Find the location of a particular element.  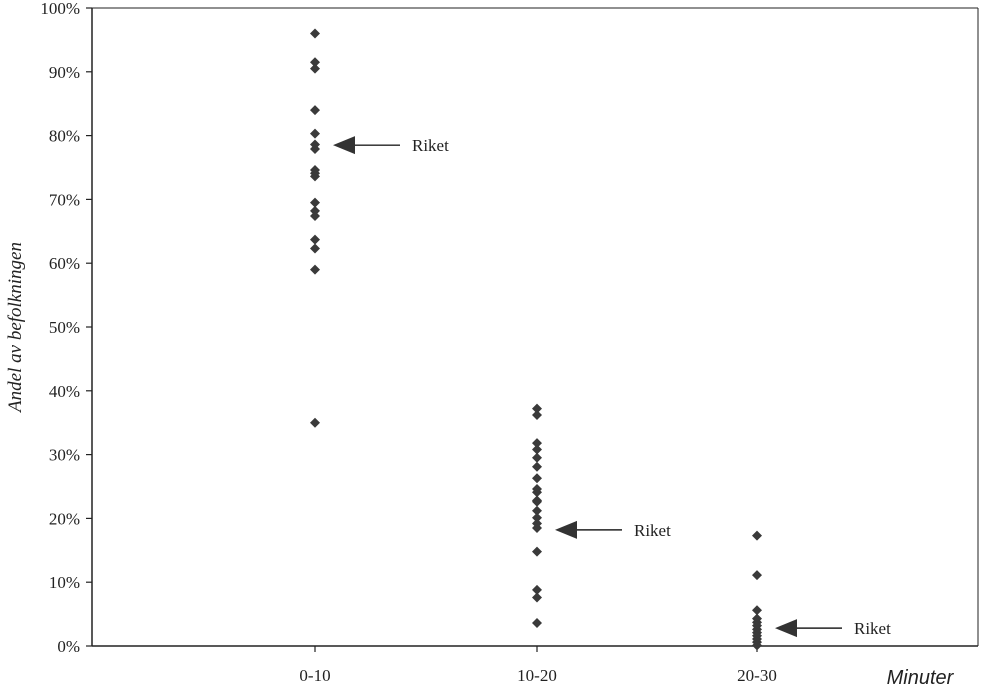

x-tick-label: 10-20 is located at coordinates (537, 675).